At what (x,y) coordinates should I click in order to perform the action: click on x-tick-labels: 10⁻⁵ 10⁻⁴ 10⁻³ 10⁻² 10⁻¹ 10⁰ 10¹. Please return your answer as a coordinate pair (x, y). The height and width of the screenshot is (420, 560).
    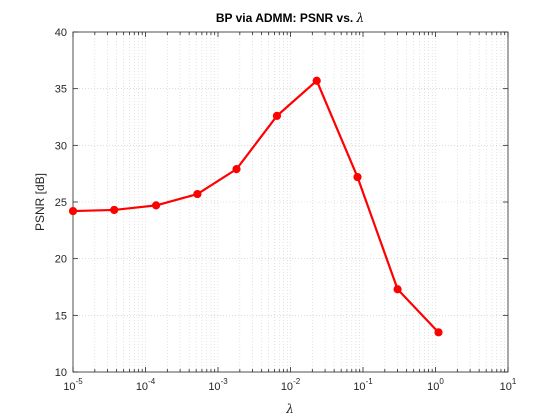
    Looking at the image, I should click on (290, 385).